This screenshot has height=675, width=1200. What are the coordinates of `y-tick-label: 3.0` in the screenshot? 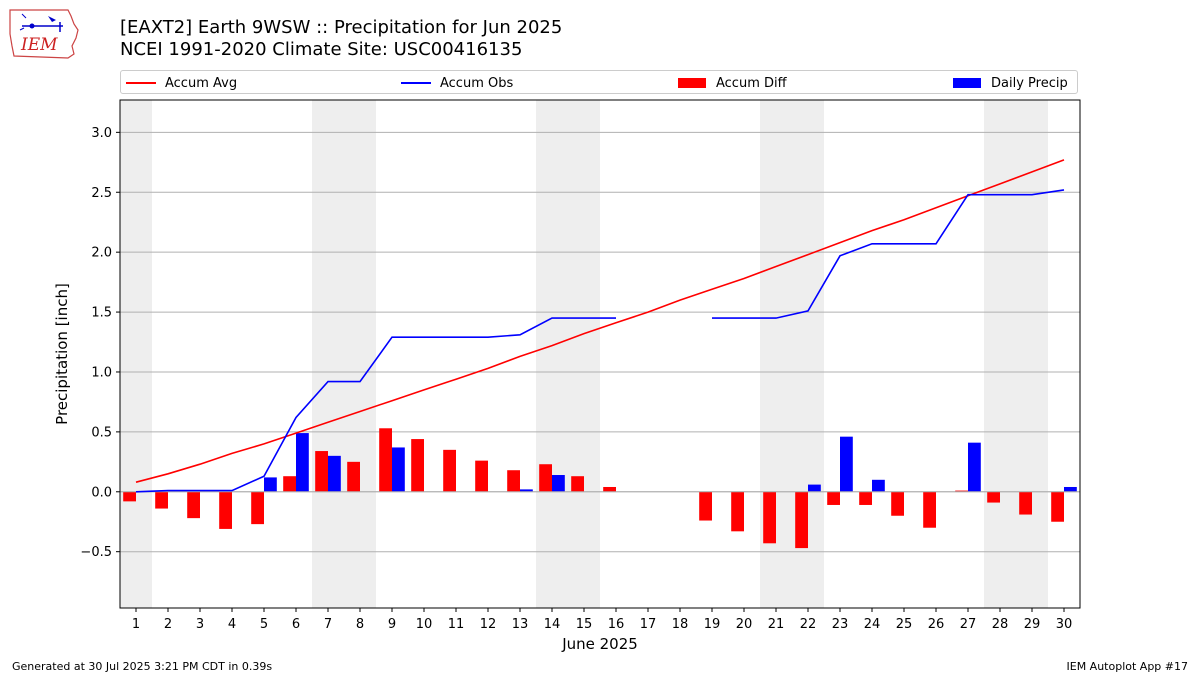 It's located at (101, 133).